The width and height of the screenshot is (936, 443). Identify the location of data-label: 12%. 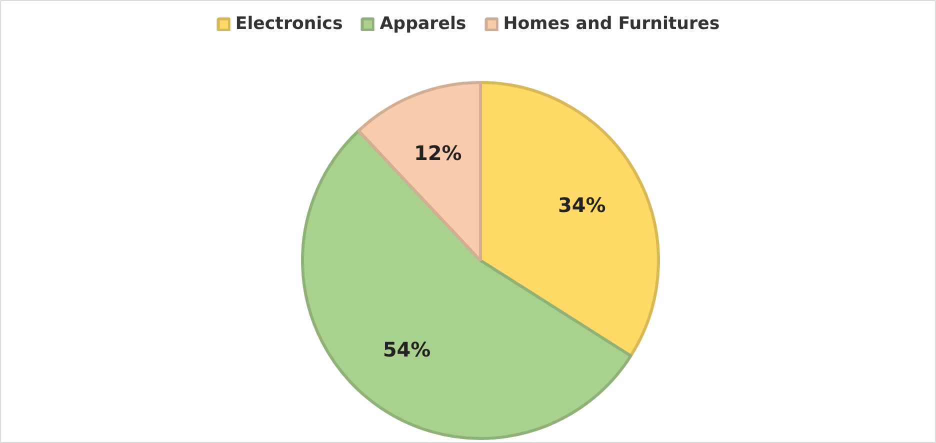
(438, 152).